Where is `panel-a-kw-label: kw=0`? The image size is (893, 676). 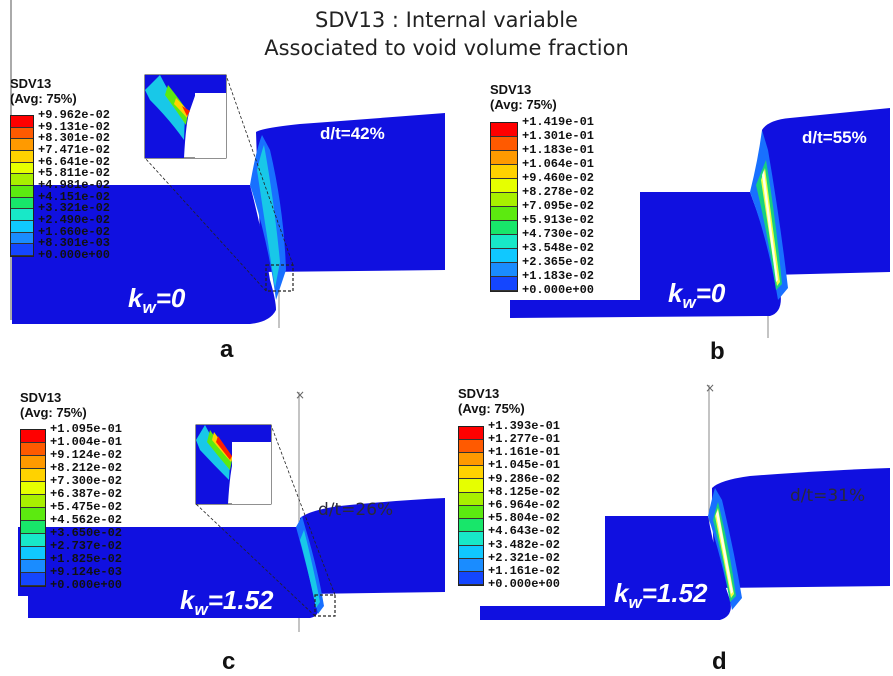 panel-a-kw-label: kw=0 is located at coordinates (156, 300).